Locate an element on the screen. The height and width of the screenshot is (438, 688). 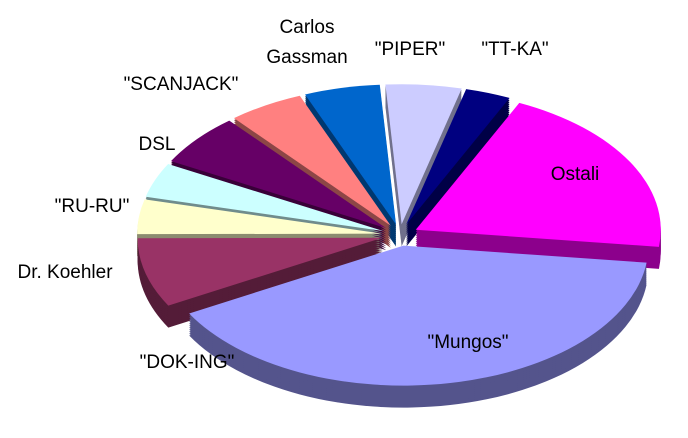
slice-label: "RU-RU" is located at coordinates (92, 206).